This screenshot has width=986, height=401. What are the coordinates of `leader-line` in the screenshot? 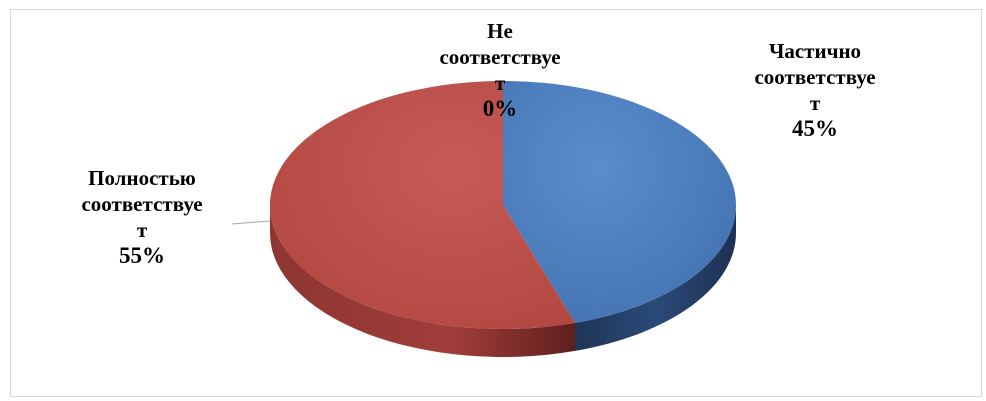 It's located at (251, 222).